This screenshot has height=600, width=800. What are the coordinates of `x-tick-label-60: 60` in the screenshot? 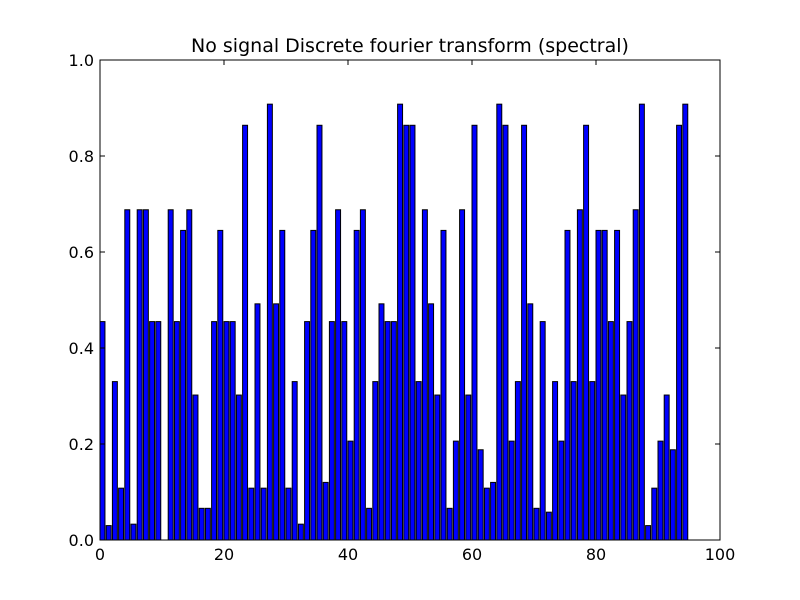 It's located at (472, 554).